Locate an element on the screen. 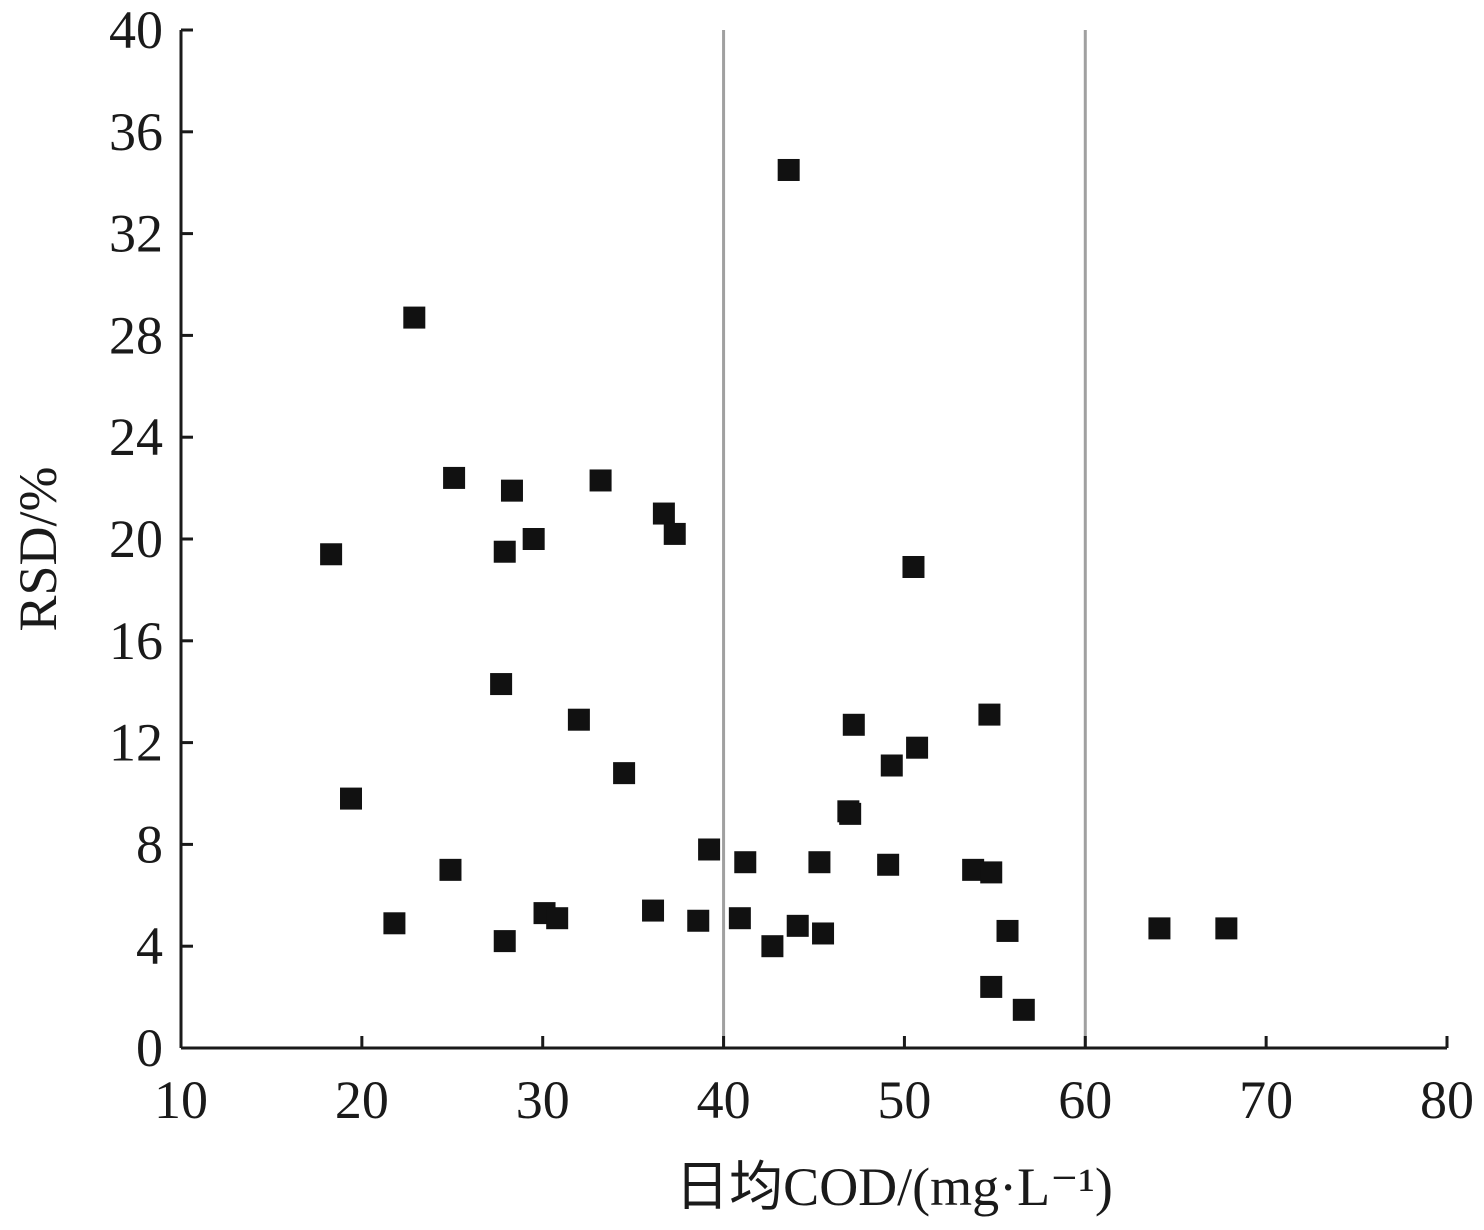  x-tick-label: 80 is located at coordinates (1447, 1100).